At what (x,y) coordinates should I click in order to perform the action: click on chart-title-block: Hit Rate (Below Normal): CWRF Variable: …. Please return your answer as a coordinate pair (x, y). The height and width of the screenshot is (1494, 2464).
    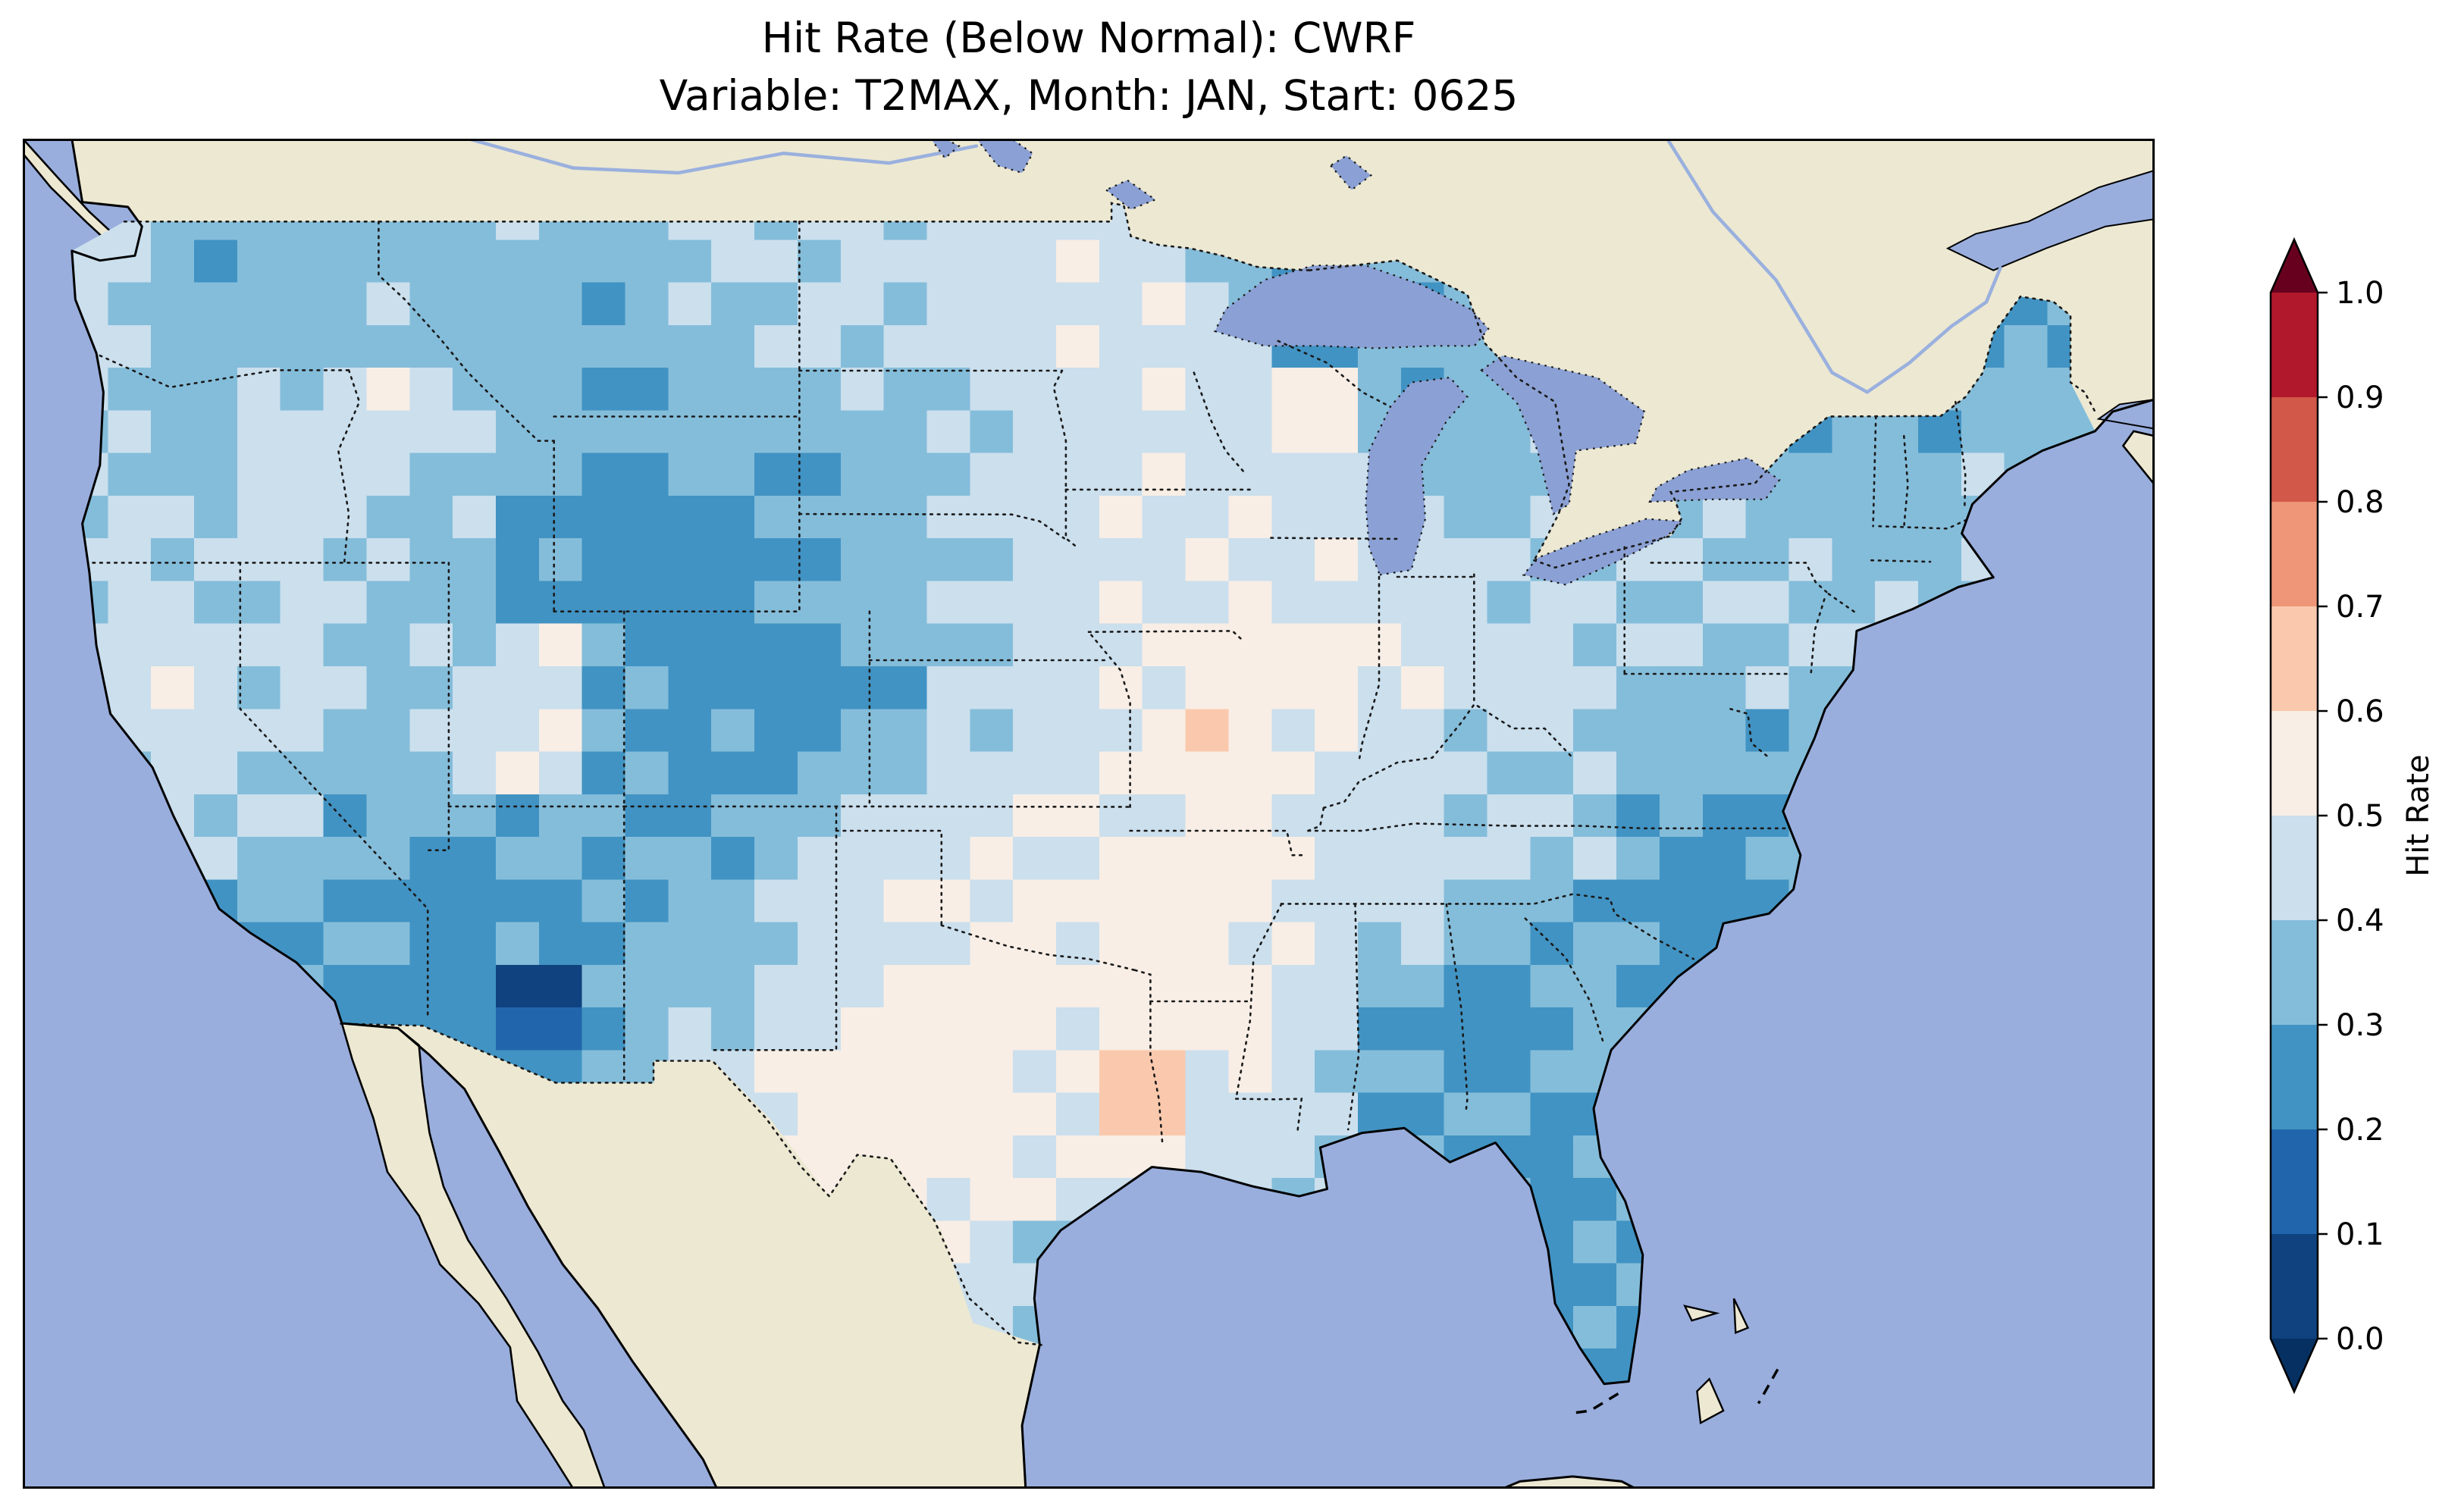
    Looking at the image, I should click on (1089, 66).